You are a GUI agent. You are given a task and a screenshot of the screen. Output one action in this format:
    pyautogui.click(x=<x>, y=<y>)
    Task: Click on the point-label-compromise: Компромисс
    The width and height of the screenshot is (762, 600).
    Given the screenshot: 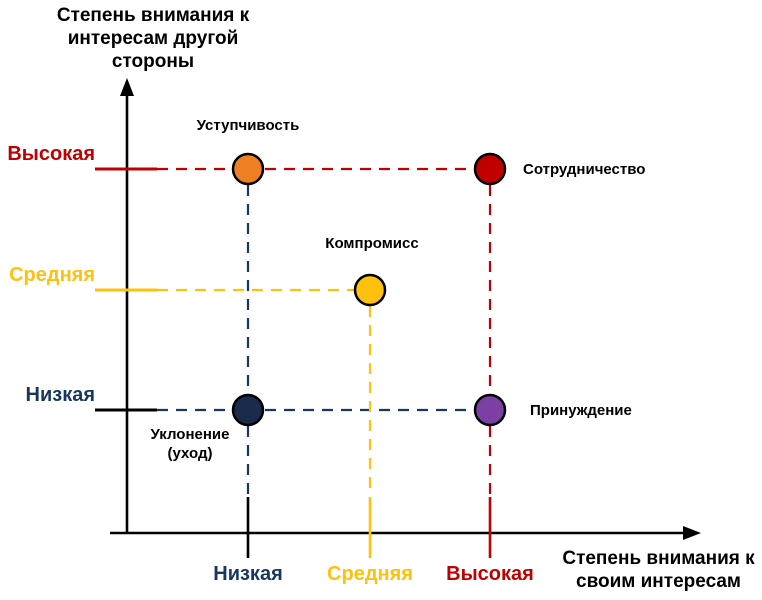 What is the action you would take?
    pyautogui.click(x=372, y=243)
    